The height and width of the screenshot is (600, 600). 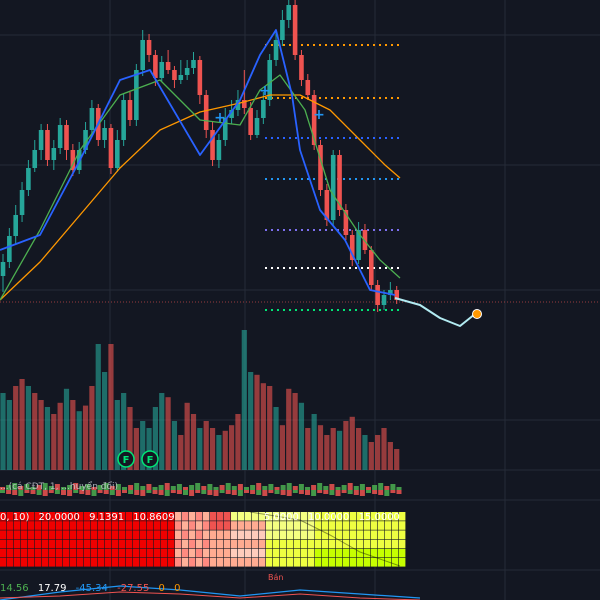 I want to click on oscillator-signal-line, so click(x=210, y=595).